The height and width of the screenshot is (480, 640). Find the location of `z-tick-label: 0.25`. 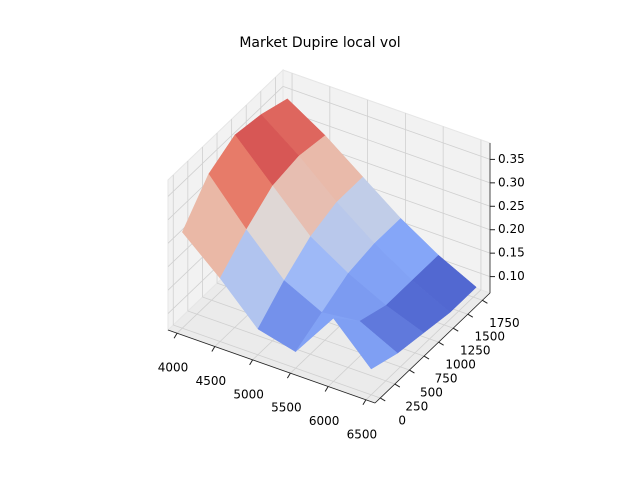

z-tick-label: 0.25 is located at coordinates (511, 206).